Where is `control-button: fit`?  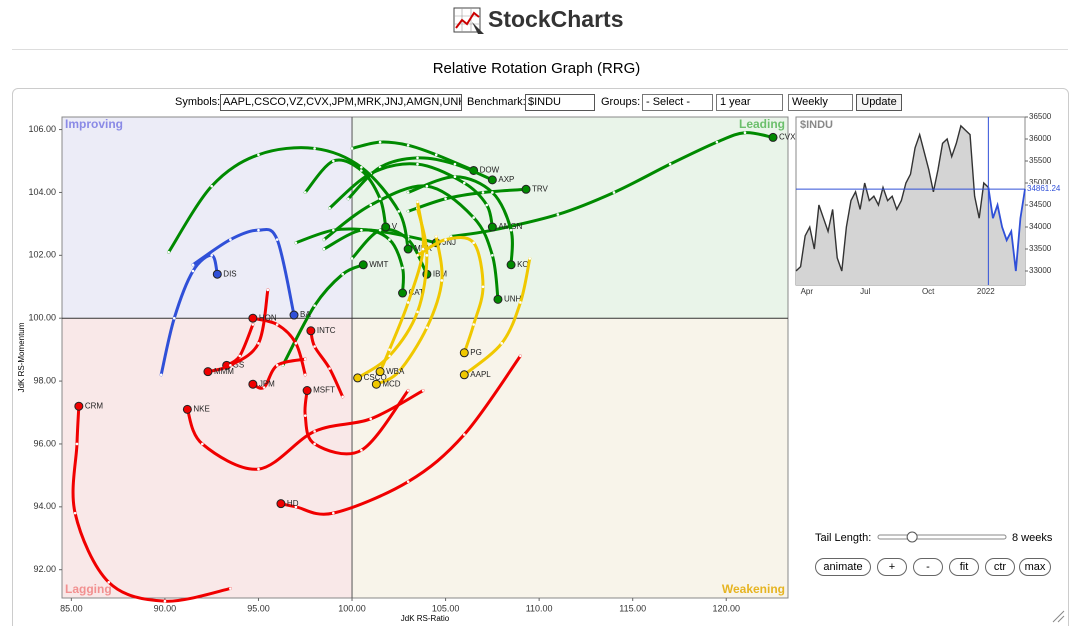 control-button: fit is located at coordinates (964, 567).